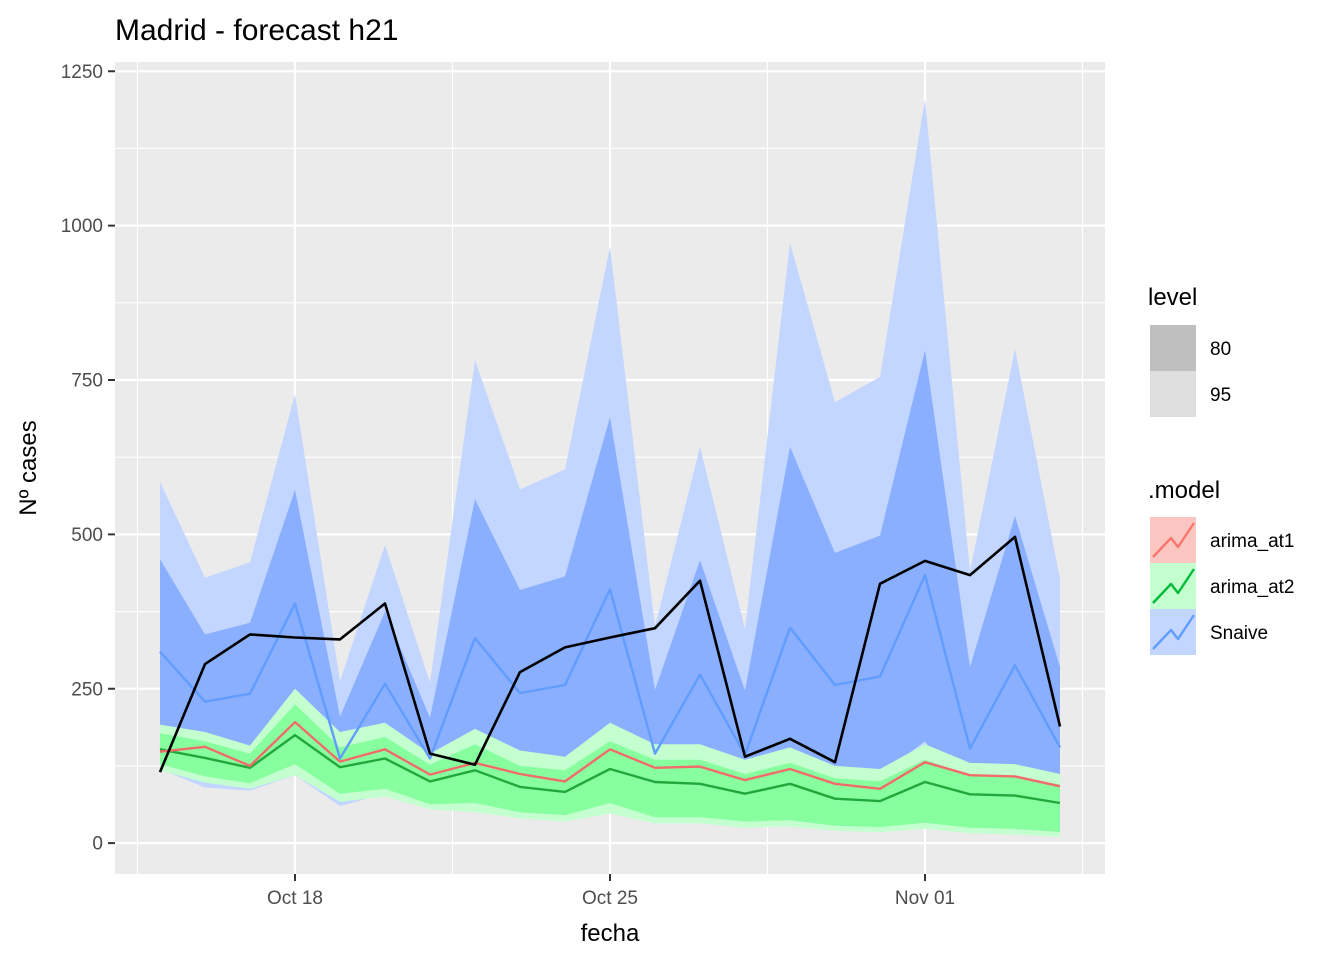 Image resolution: width=1344 pixels, height=960 pixels. I want to click on x-tick-label: Oct 18, so click(295, 898).